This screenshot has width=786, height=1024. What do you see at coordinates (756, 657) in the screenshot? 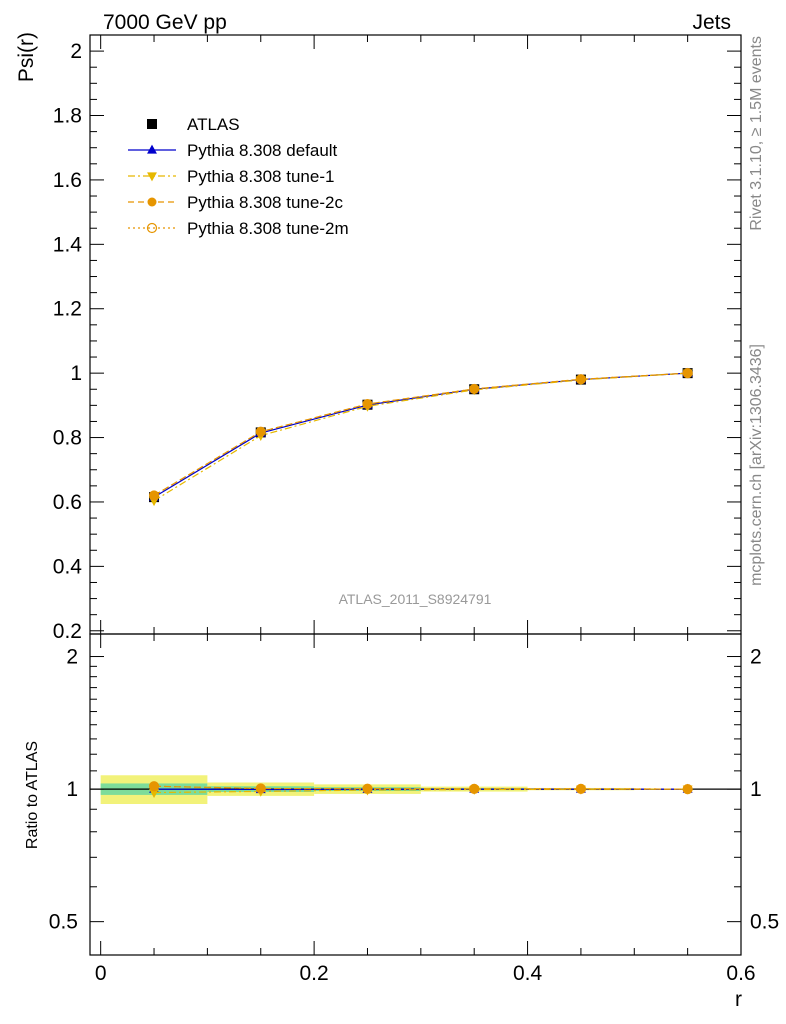
I see `ratio-y-tick-label-right: 2` at bounding box center [756, 657].